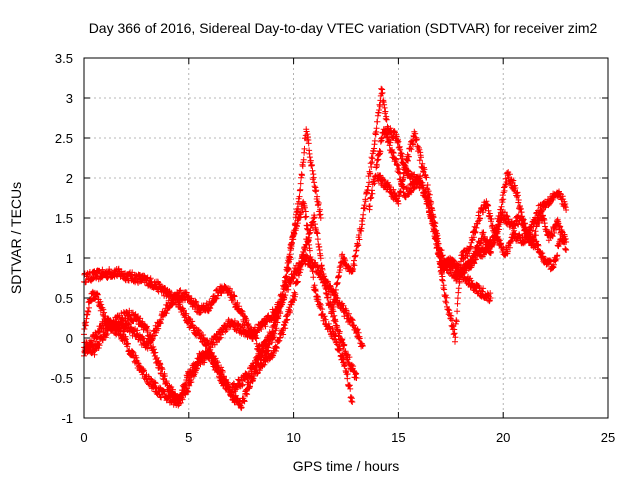 The width and height of the screenshot is (640, 480). What do you see at coordinates (188, 437) in the screenshot?
I see `x-tick-label: 5` at bounding box center [188, 437].